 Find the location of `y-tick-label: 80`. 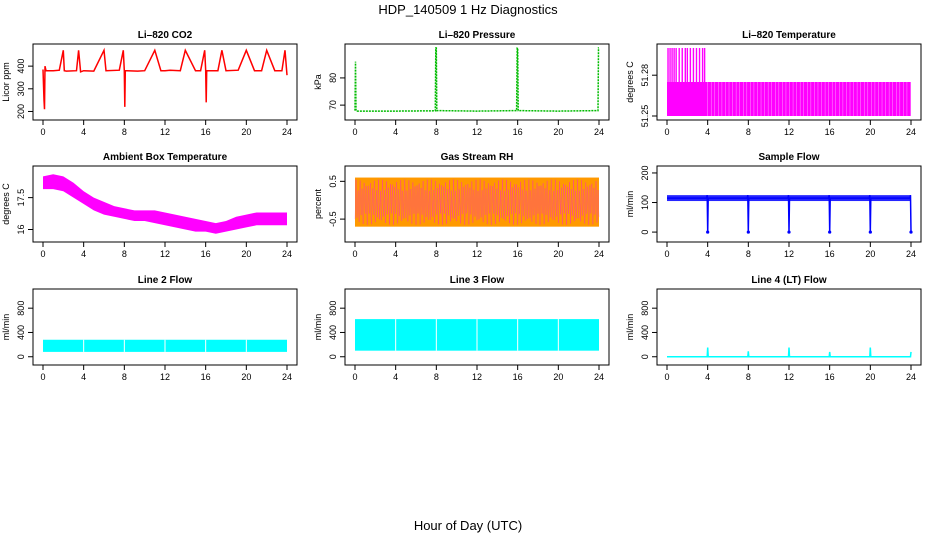

y-tick-label: 80 is located at coordinates (333, 78).